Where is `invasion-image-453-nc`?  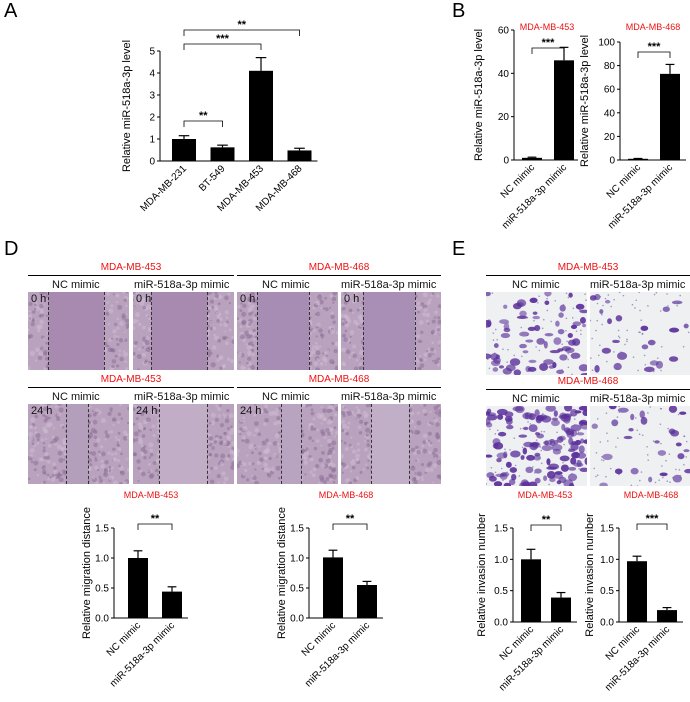 invasion-image-453-nc is located at coordinates (536, 333).